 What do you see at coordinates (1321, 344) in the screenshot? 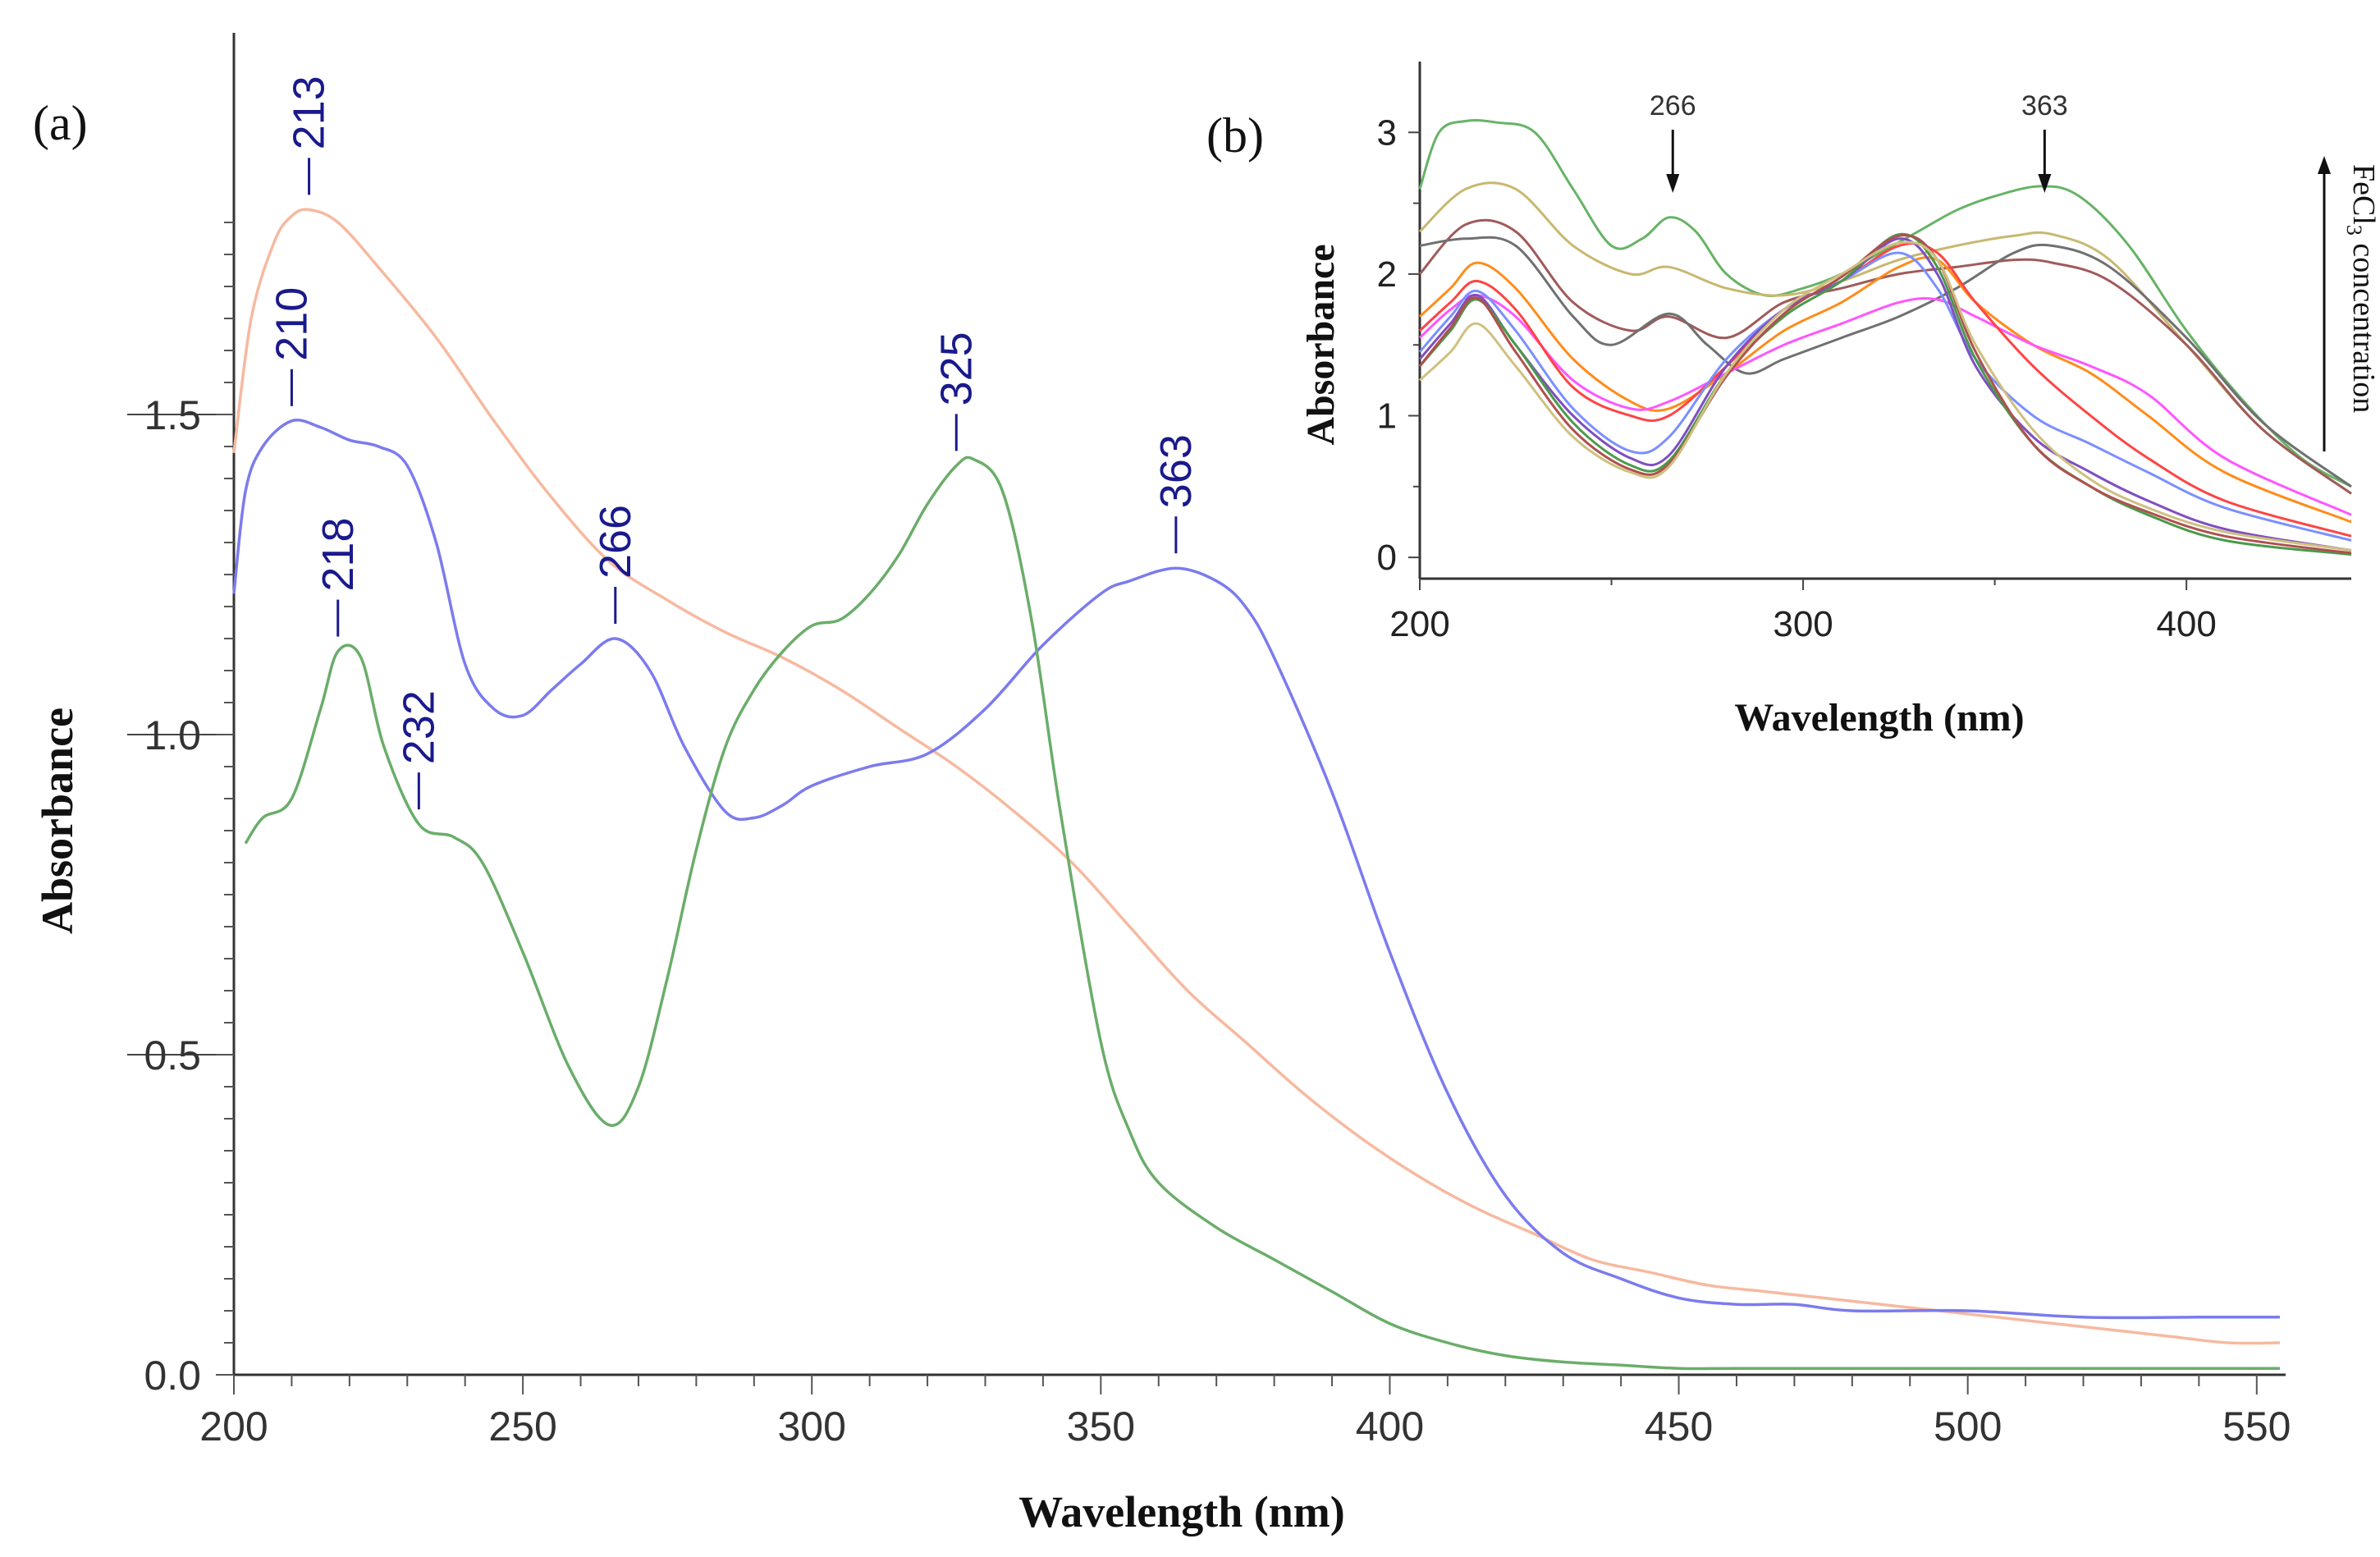
I see `panel-b-y-axis-title: Absorbance` at bounding box center [1321, 344].